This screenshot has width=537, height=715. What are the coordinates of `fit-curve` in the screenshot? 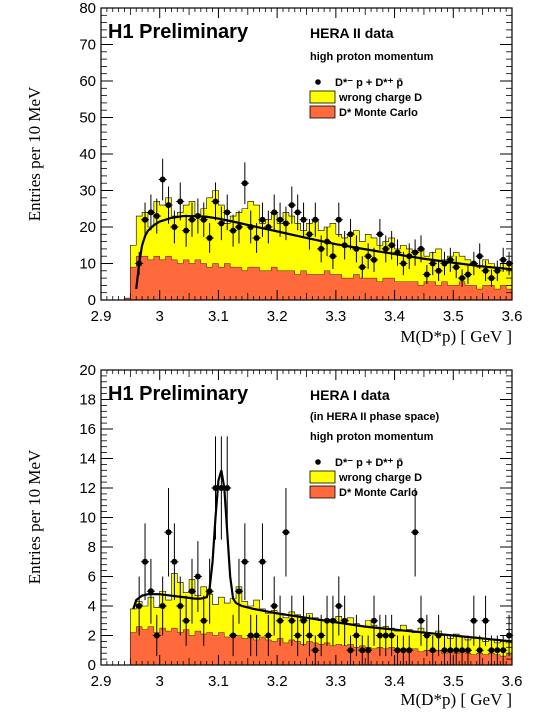 It's located at (324, 252).